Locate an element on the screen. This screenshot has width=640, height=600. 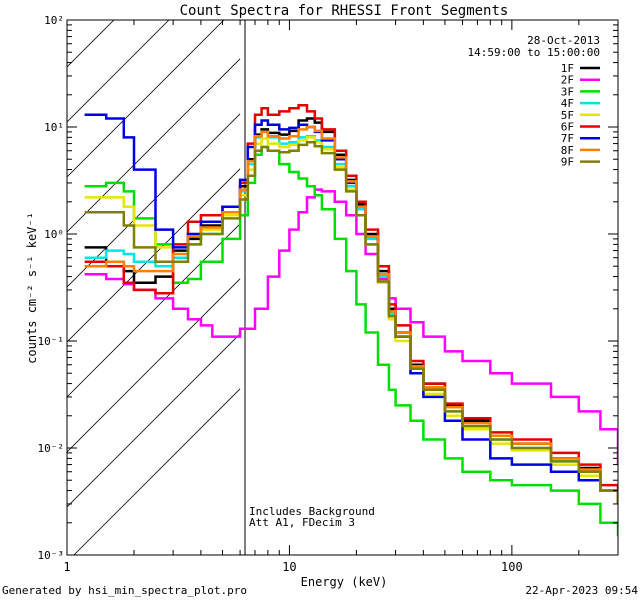
time-range-label: 14:59:00 to 15:00:00 is located at coordinates (534, 52).